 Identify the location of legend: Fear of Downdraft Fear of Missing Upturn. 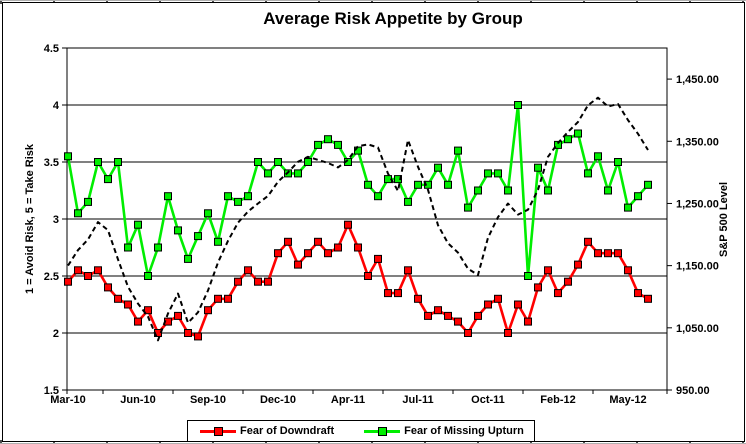
(361, 431).